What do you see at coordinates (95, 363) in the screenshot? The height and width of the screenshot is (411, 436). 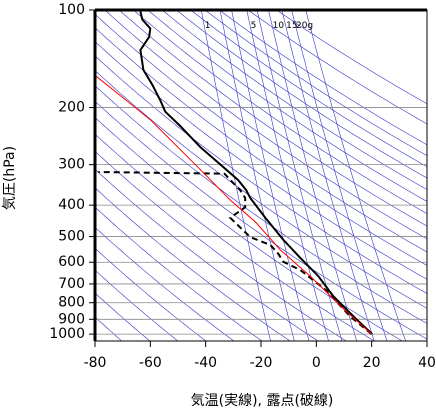 I see `x-tick-label: -80` at bounding box center [95, 363].